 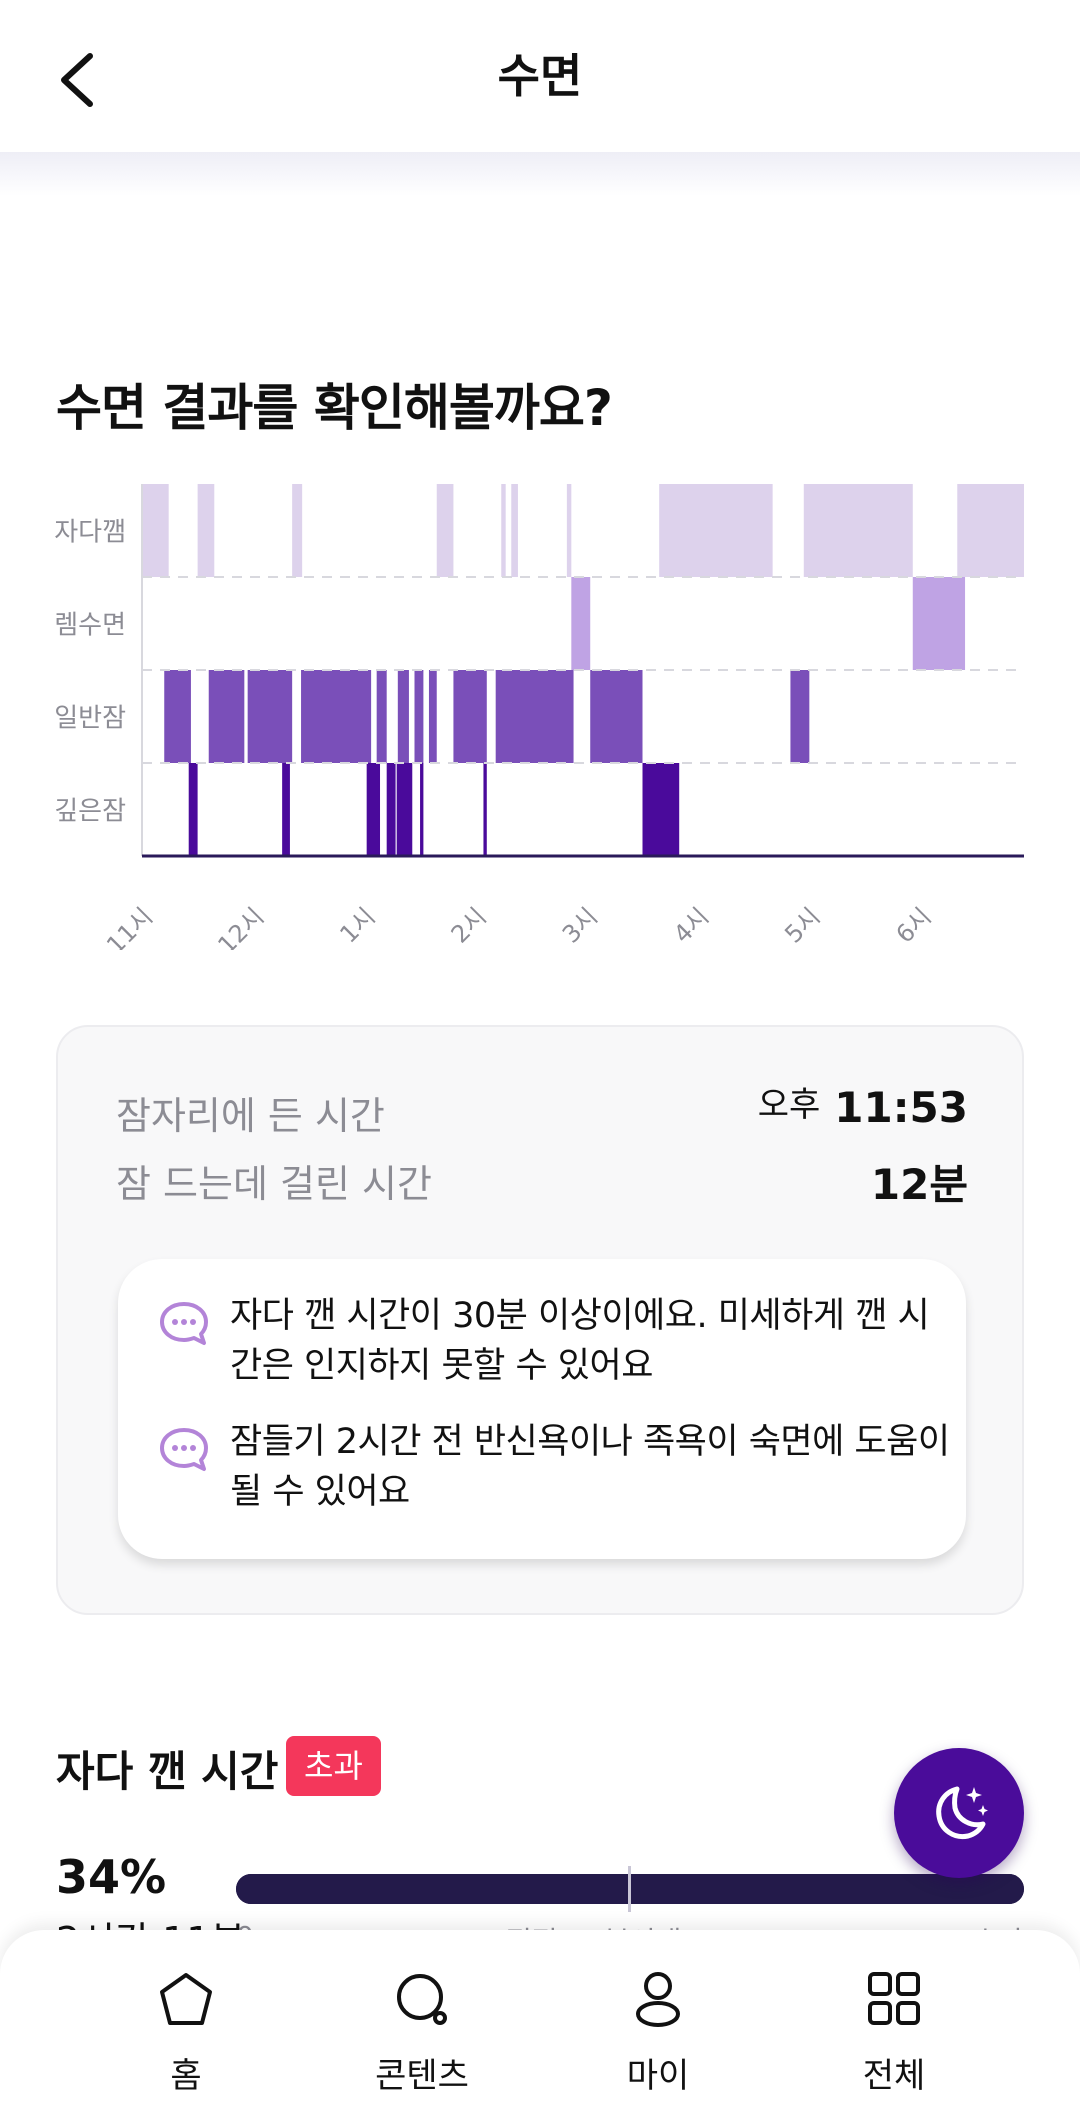 I want to click on x-tick-label: 11시, so click(x=129, y=926).